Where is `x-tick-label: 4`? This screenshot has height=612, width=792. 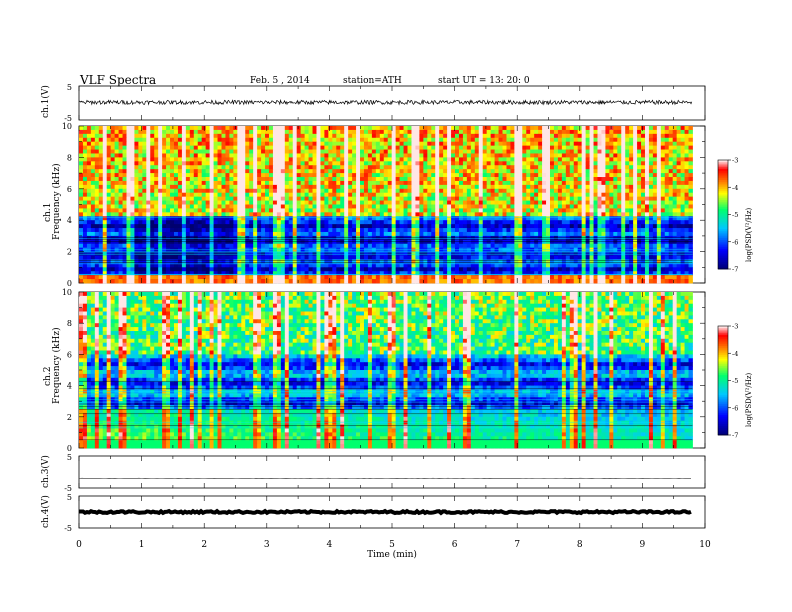 x-tick-label: 4 is located at coordinates (330, 545).